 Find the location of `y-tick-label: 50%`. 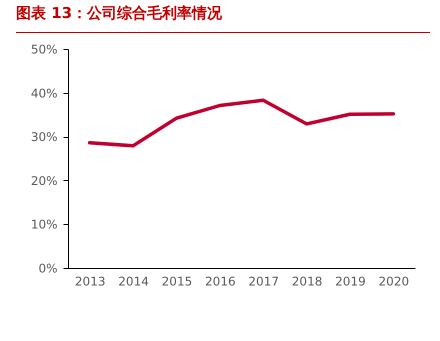

y-tick-label: 50% is located at coordinates (44, 49).